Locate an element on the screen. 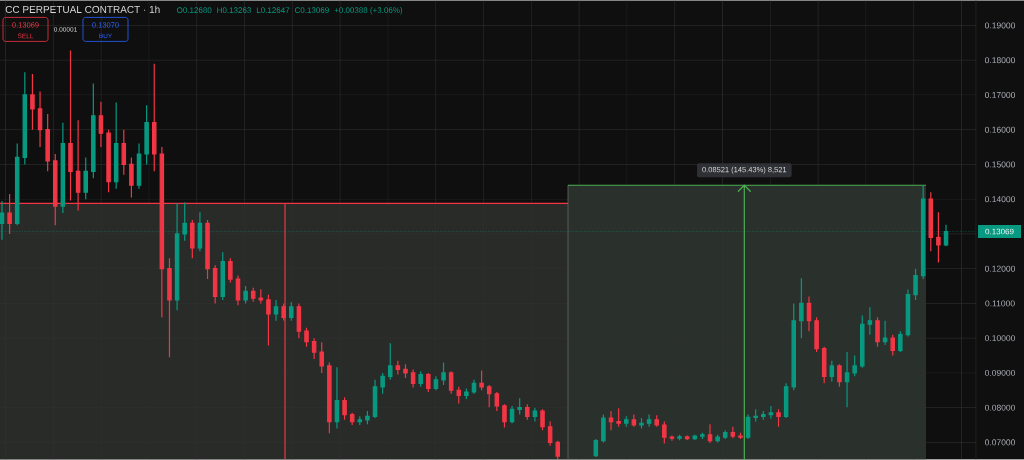 The width and height of the screenshot is (1024, 460). y-tick-label: 0.11000 is located at coordinates (1000, 303).